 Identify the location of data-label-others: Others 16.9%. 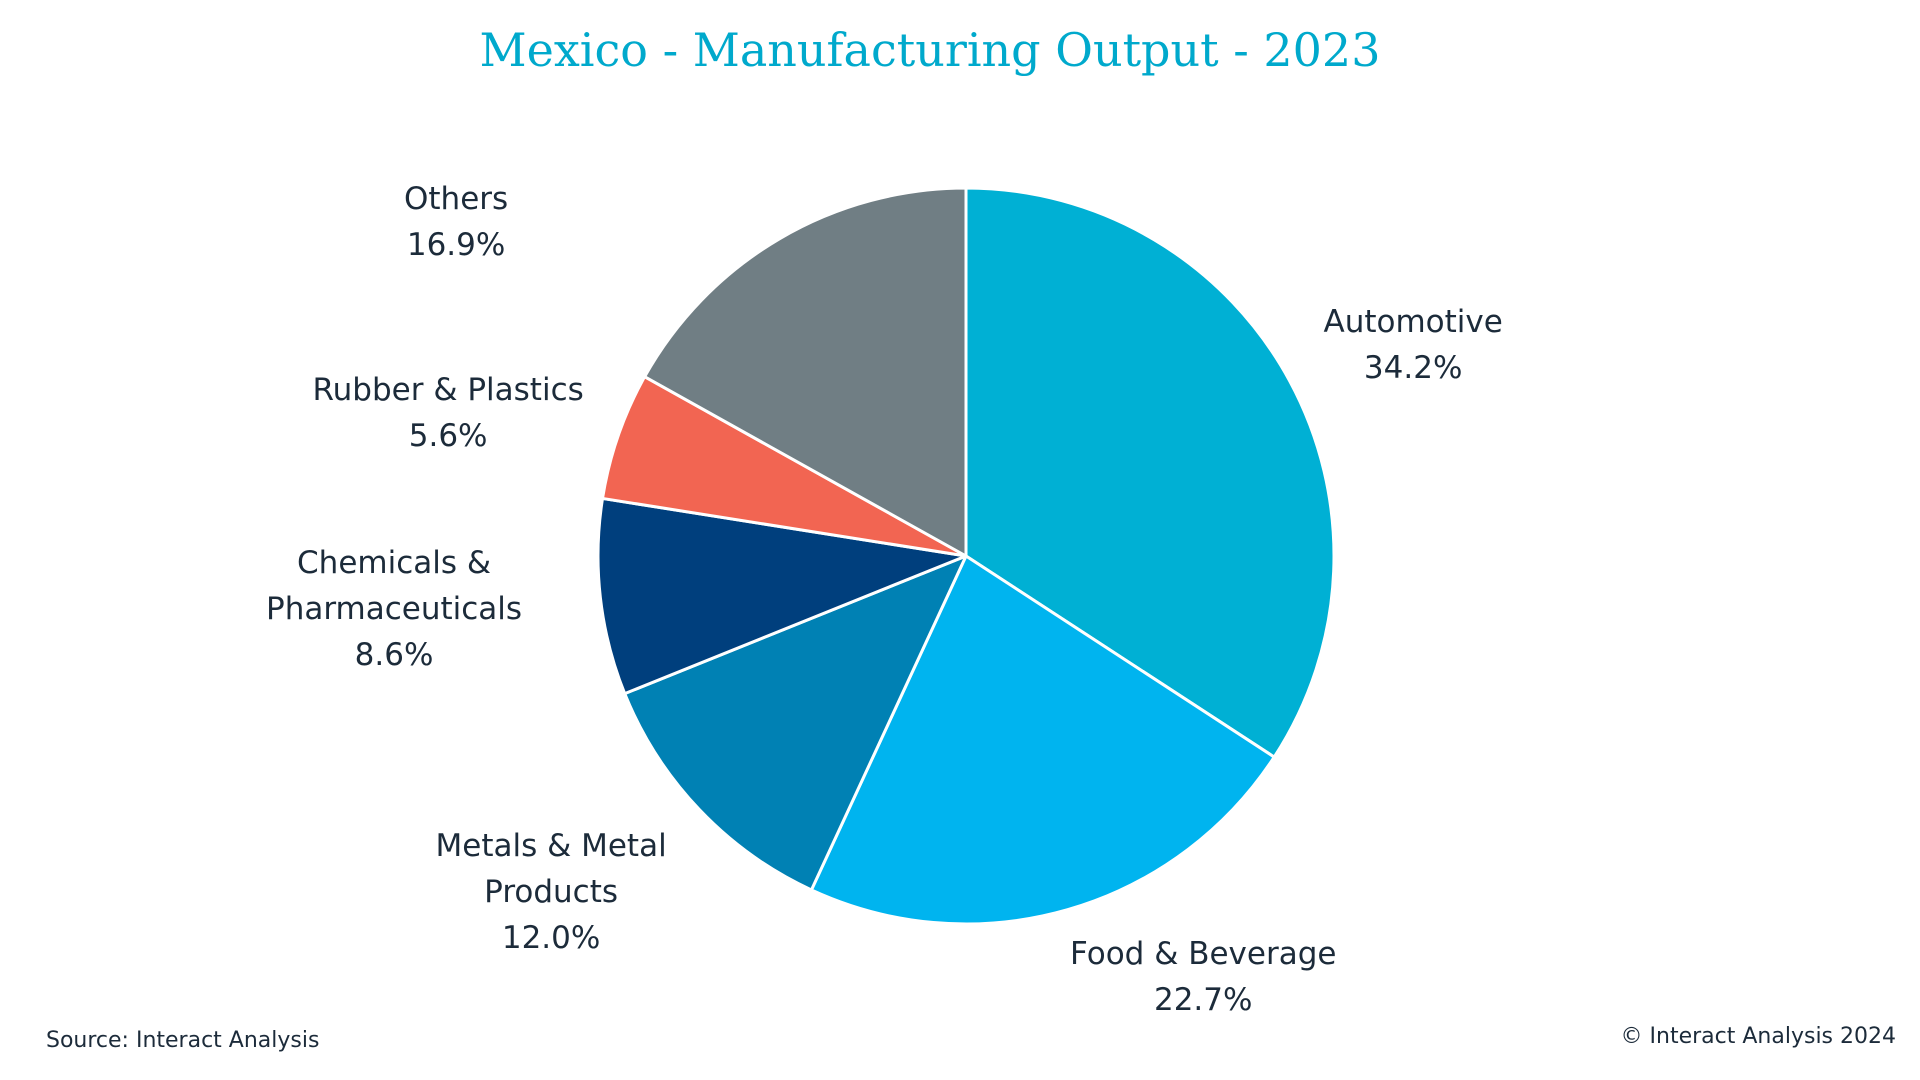
(456, 222).